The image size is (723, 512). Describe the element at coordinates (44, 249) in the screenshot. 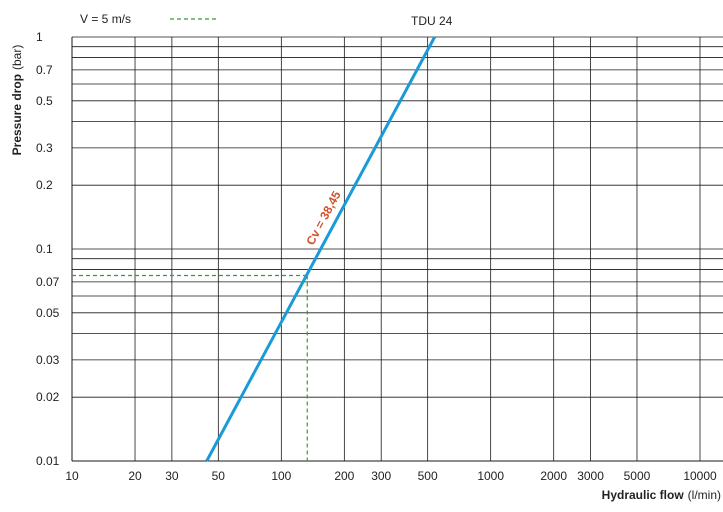

I see `y-tick-label: 0.1` at that location.